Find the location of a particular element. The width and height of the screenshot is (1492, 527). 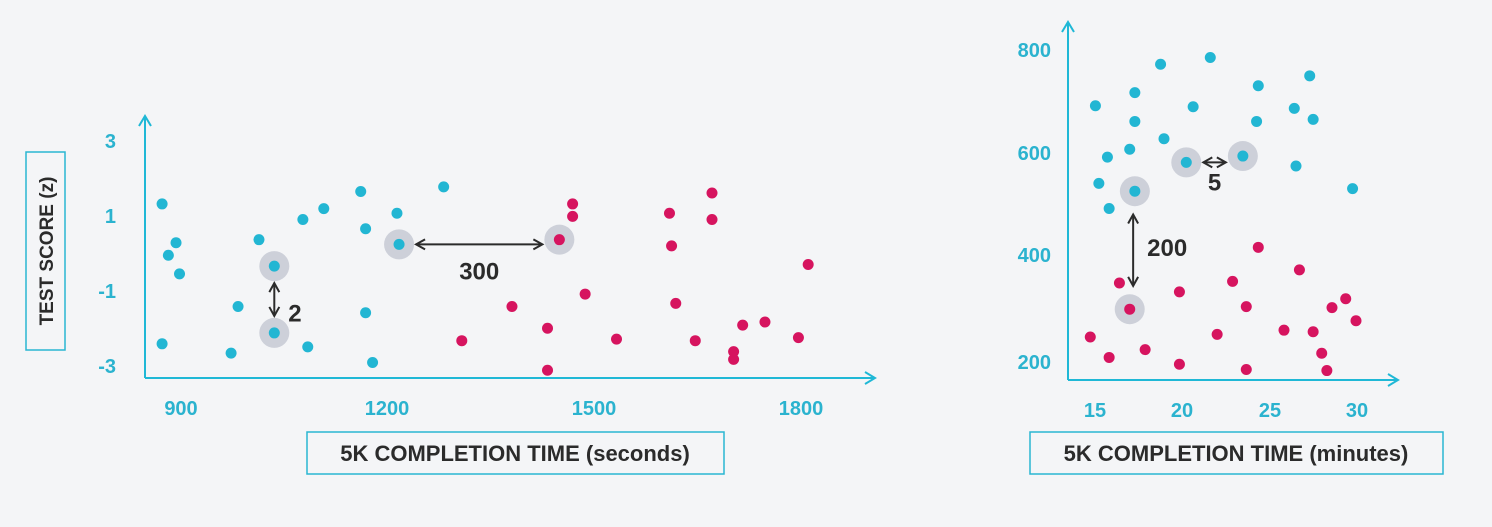

x-axis-label: 5K COMPLETION TIME (minutes) is located at coordinates (1236, 453).